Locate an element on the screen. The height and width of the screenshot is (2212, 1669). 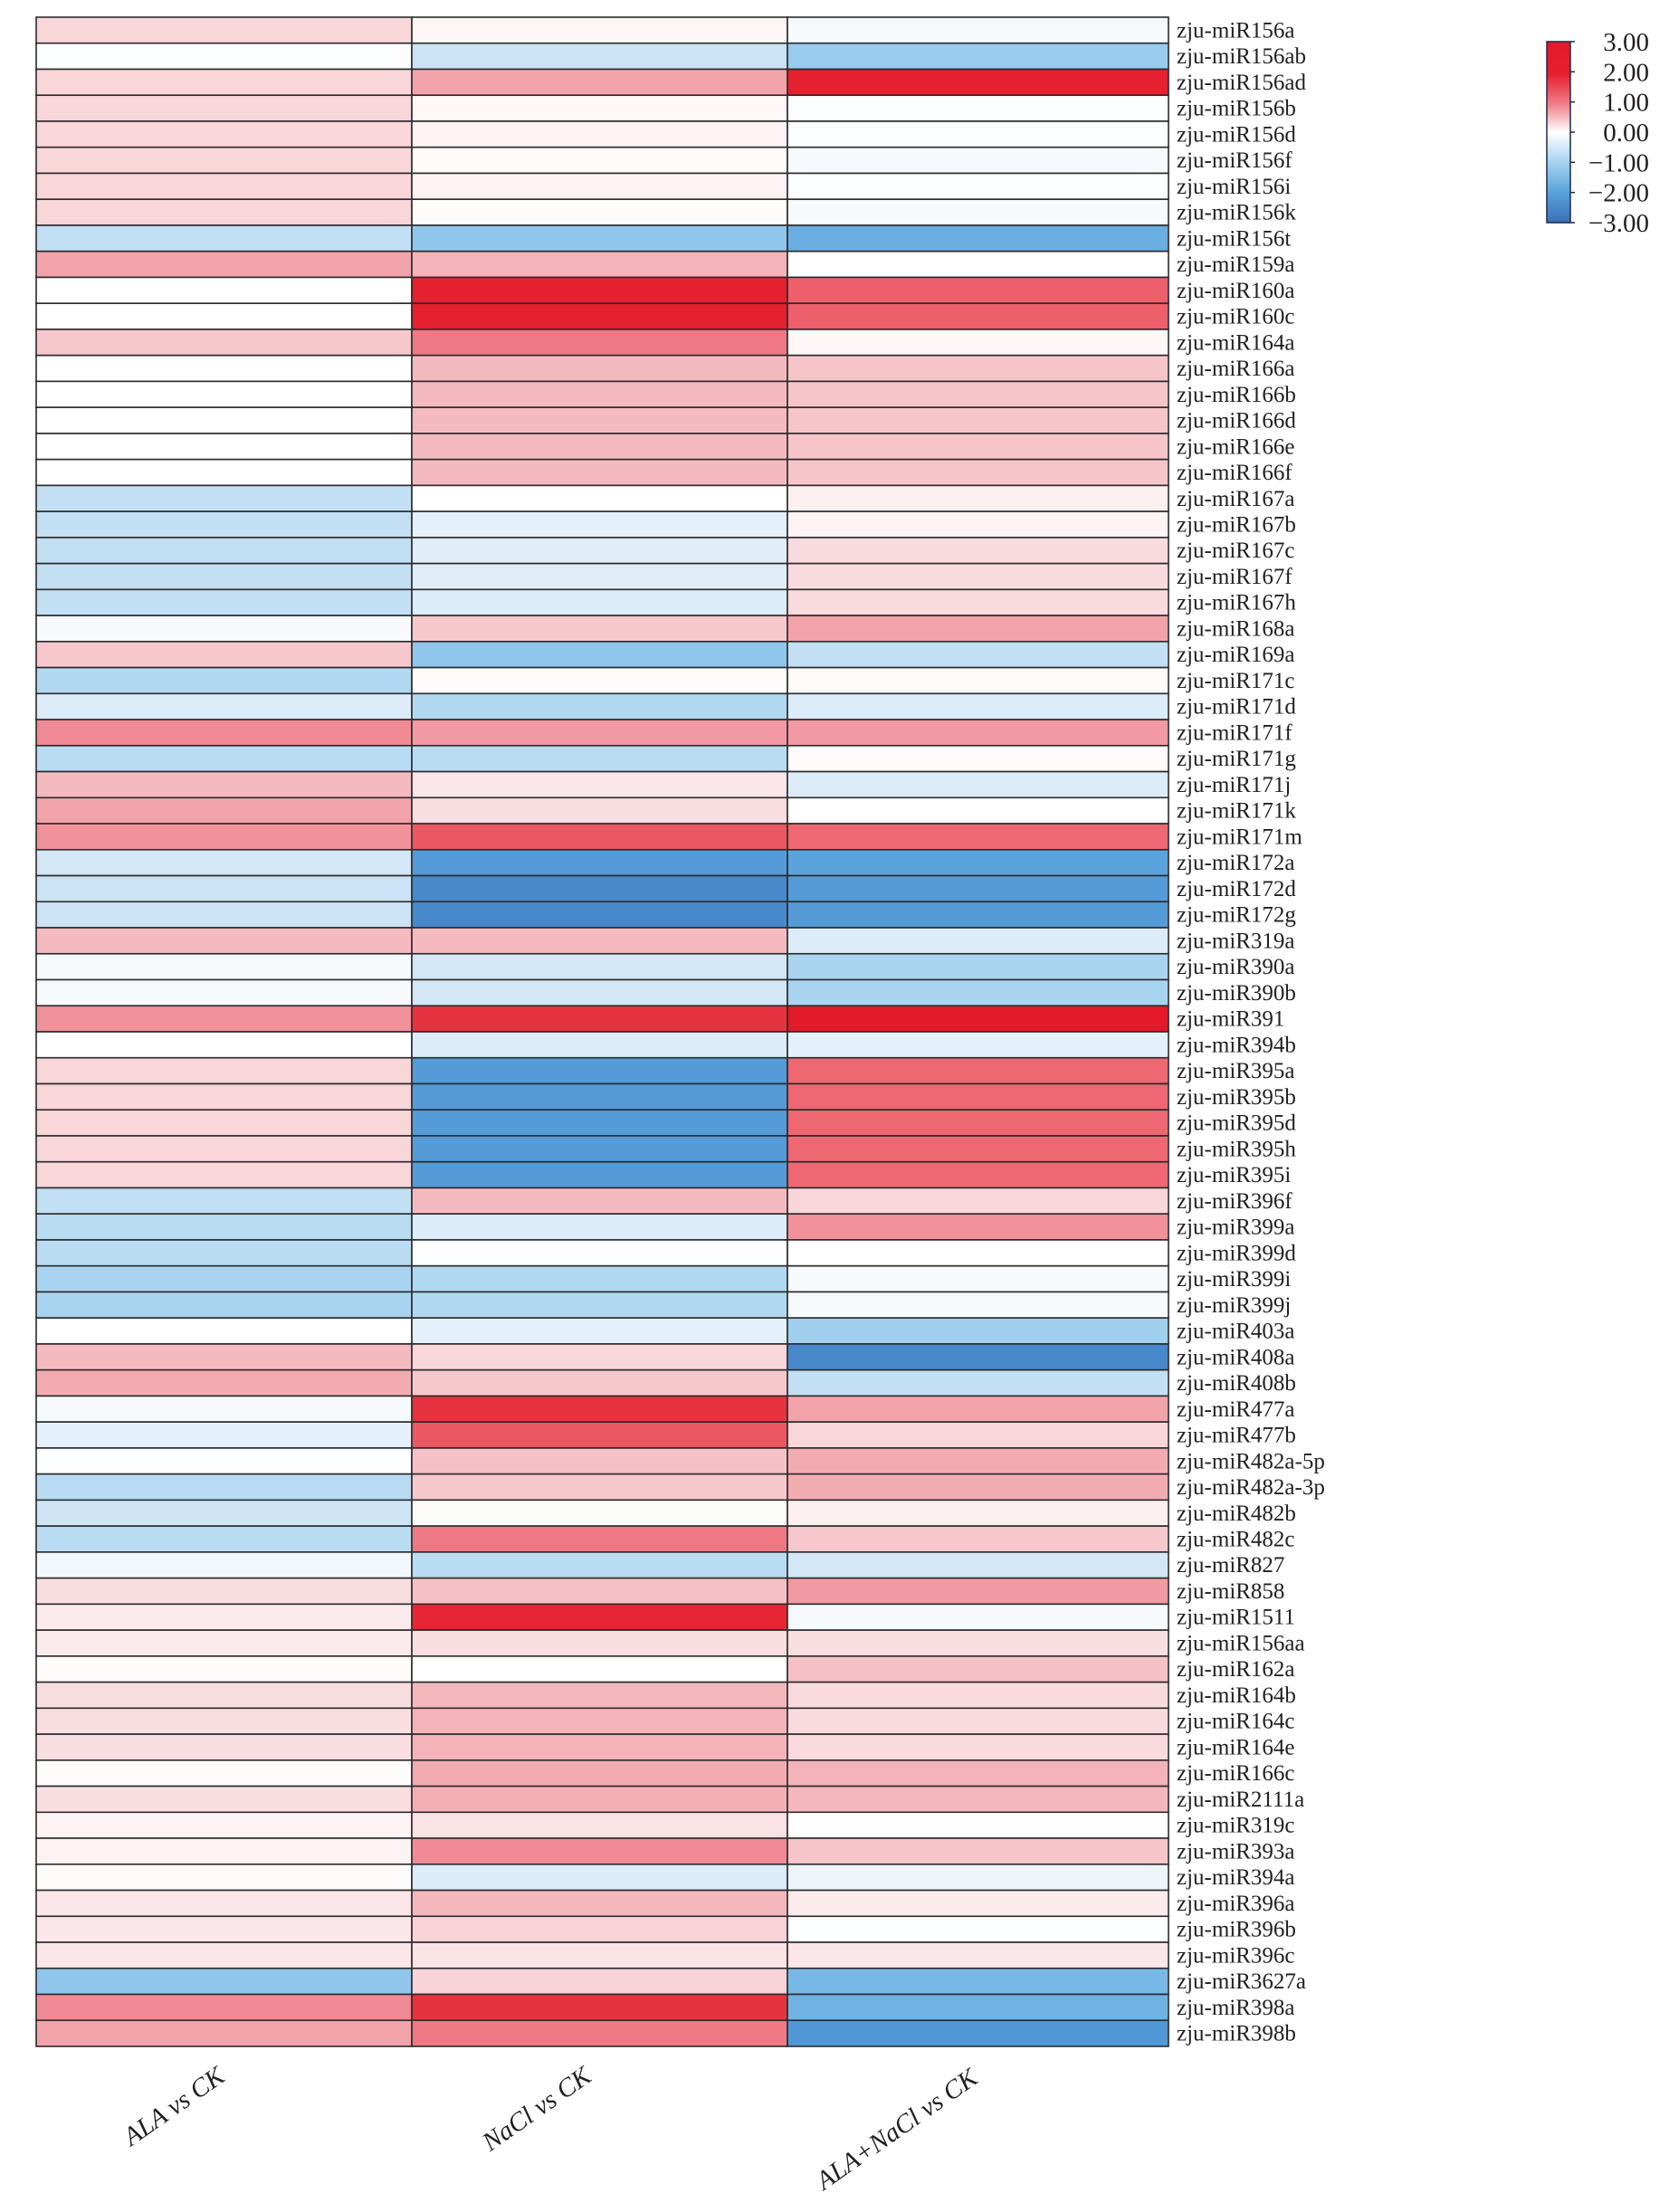
row-label: zju-miR171f is located at coordinates (1235, 732).